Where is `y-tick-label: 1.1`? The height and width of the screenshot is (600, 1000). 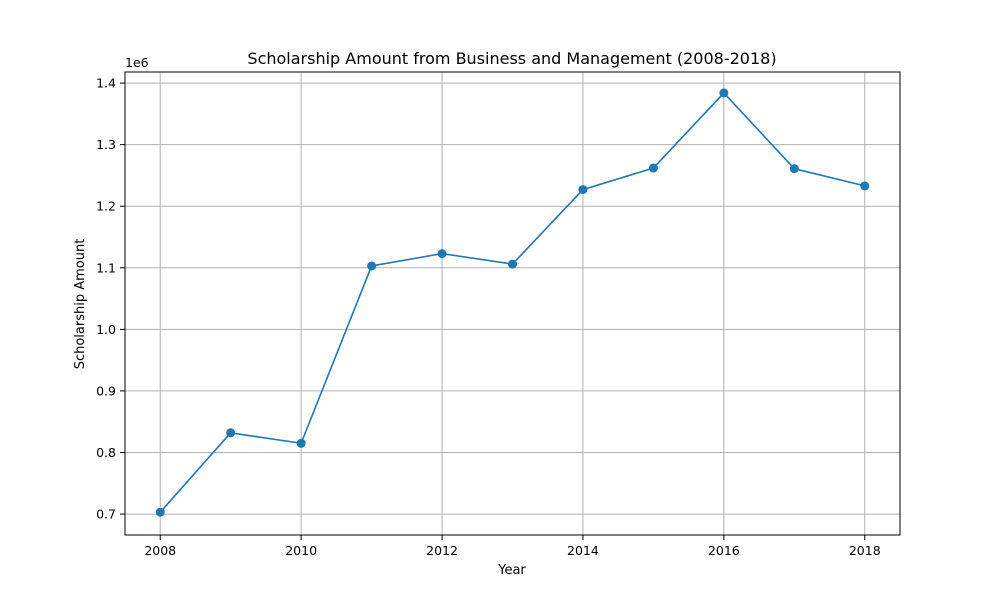 y-tick-label: 1.1 is located at coordinates (106, 267).